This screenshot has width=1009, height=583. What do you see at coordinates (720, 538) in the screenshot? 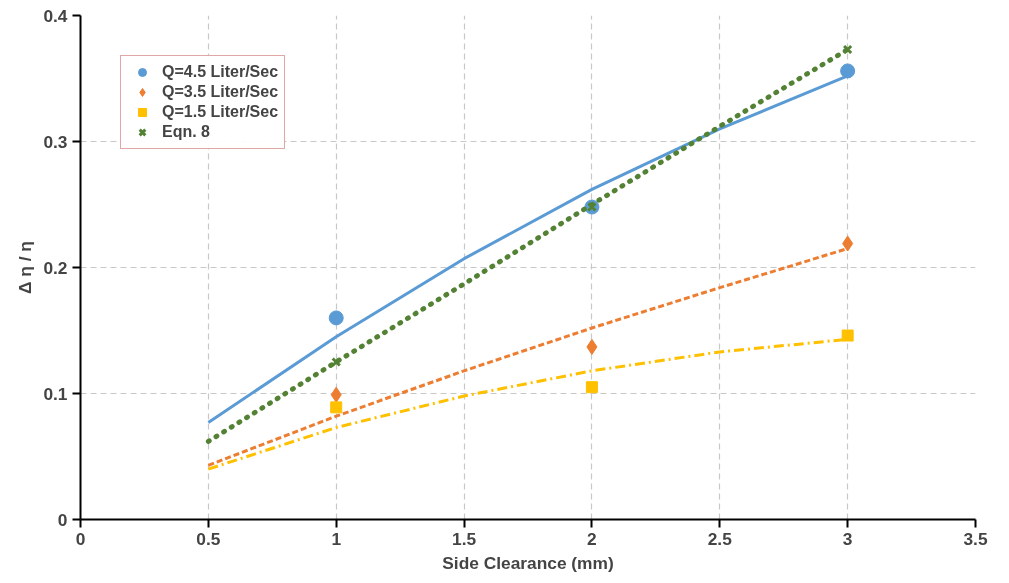
I see `x-tick-label: 2.5` at bounding box center [720, 538].